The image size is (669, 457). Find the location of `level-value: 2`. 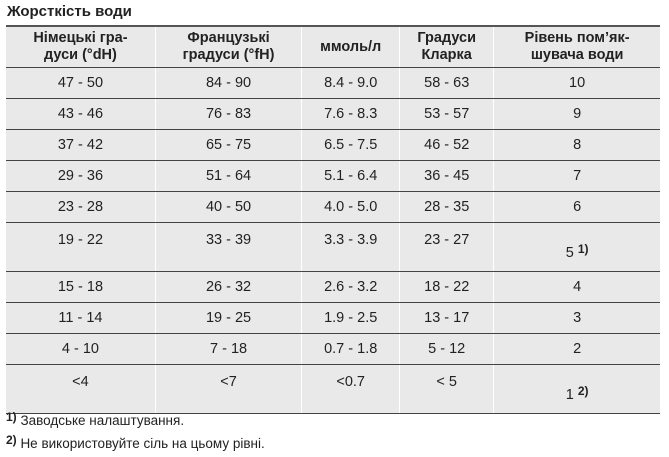

level-value: 2 is located at coordinates (577, 349).